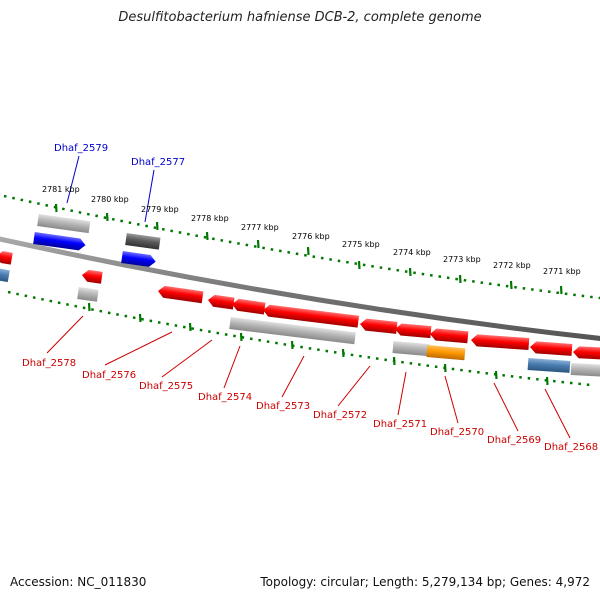  Describe the element at coordinates (512, 265) in the screenshot. I see `tick-label: 2772 kbp` at that location.